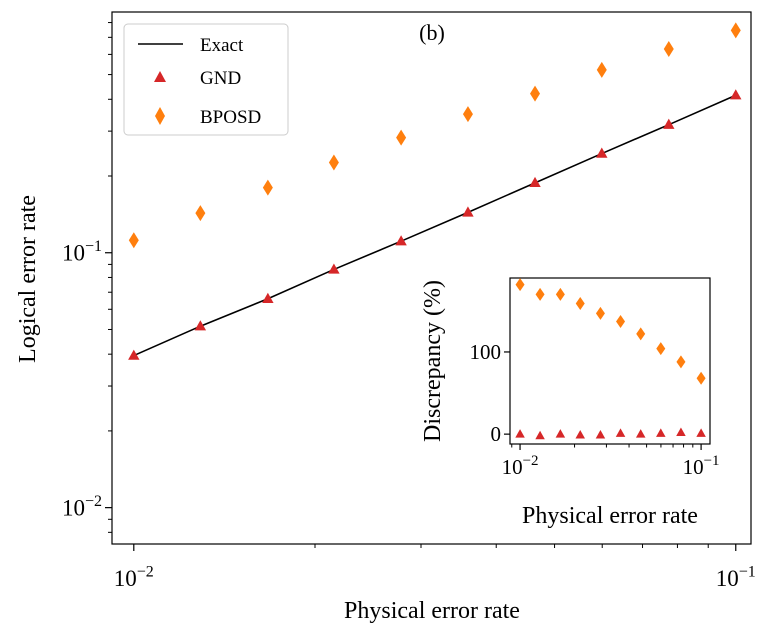 This screenshot has height=639, width=763. I want to click on legend: Exact GND BPOSD, so click(206, 79).